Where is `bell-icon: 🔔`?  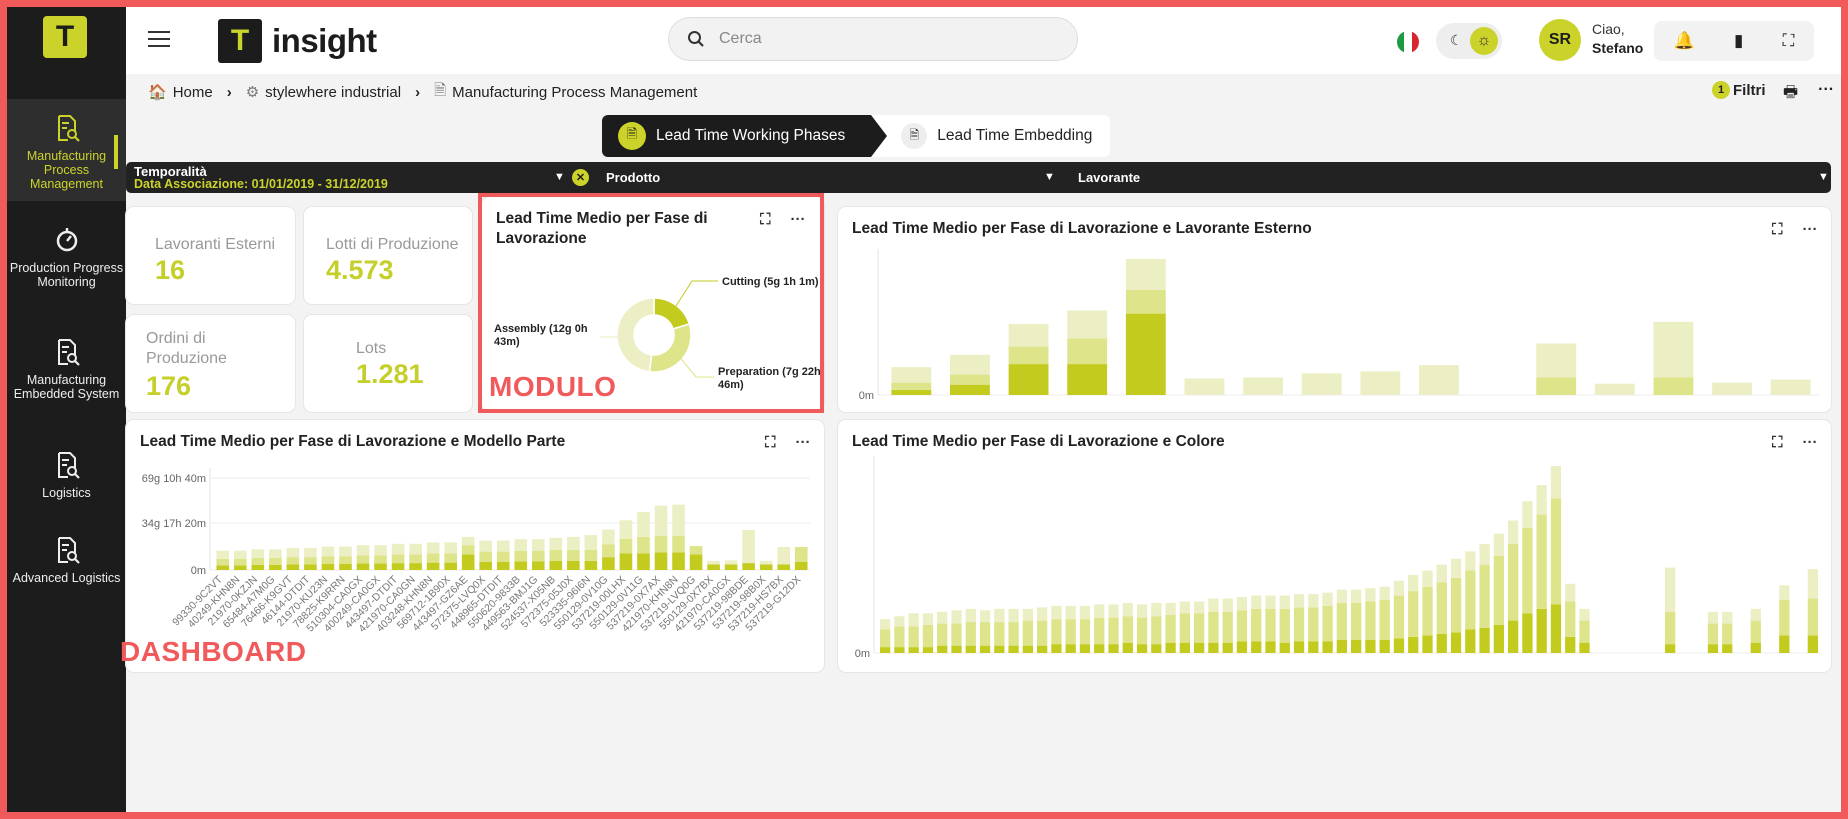
bell-icon: 🔔 is located at coordinates (1684, 40).